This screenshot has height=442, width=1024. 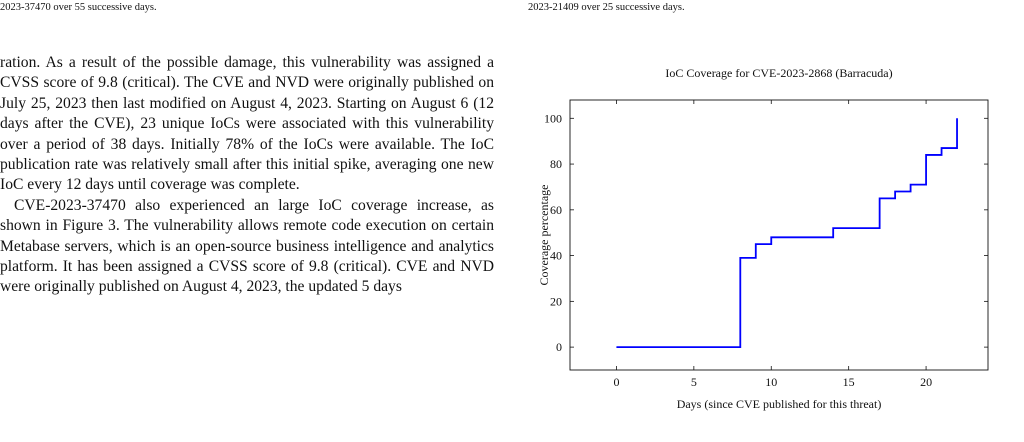 What do you see at coordinates (694, 382) in the screenshot?
I see `x-tick-label: 5` at bounding box center [694, 382].